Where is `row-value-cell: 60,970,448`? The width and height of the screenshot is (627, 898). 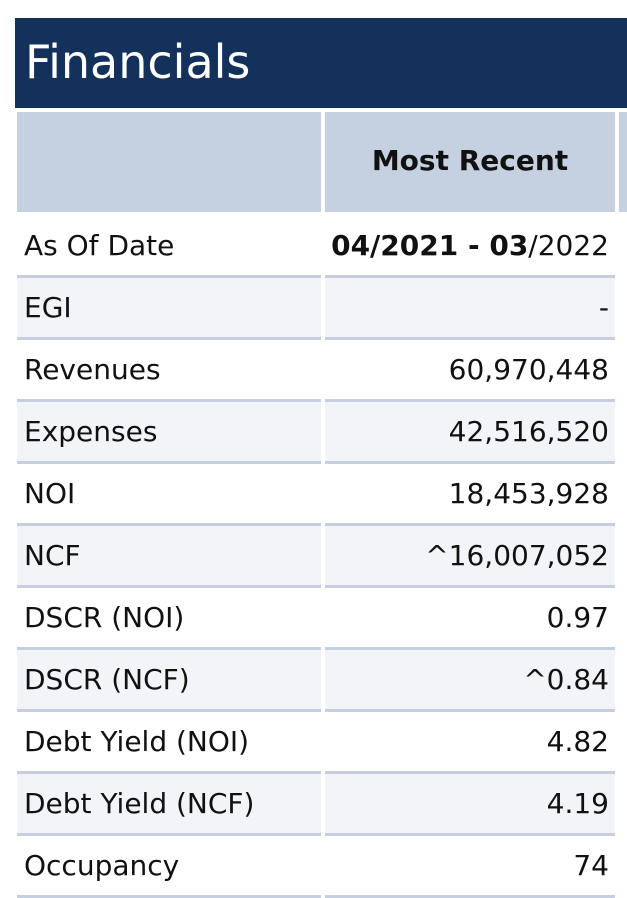 row-value-cell: 60,970,448 is located at coordinates (470, 371).